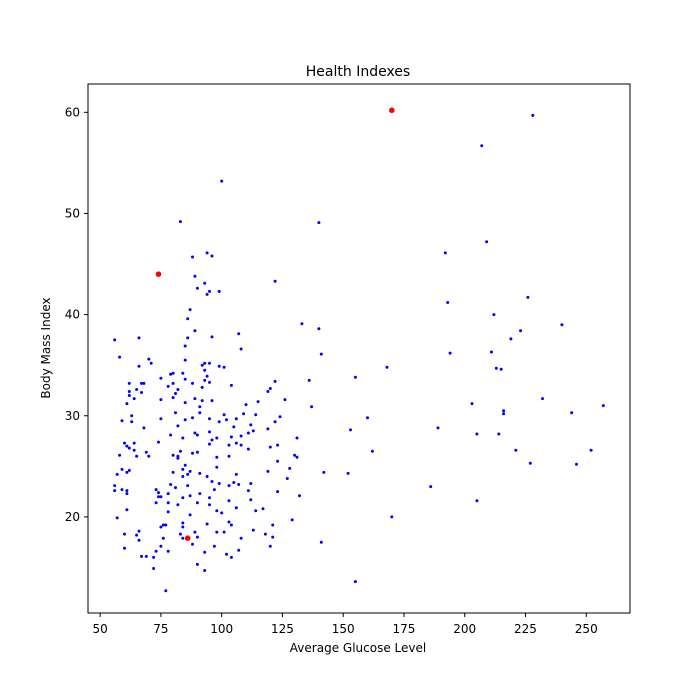  I want to click on y-tick-label: 50, so click(72, 213).